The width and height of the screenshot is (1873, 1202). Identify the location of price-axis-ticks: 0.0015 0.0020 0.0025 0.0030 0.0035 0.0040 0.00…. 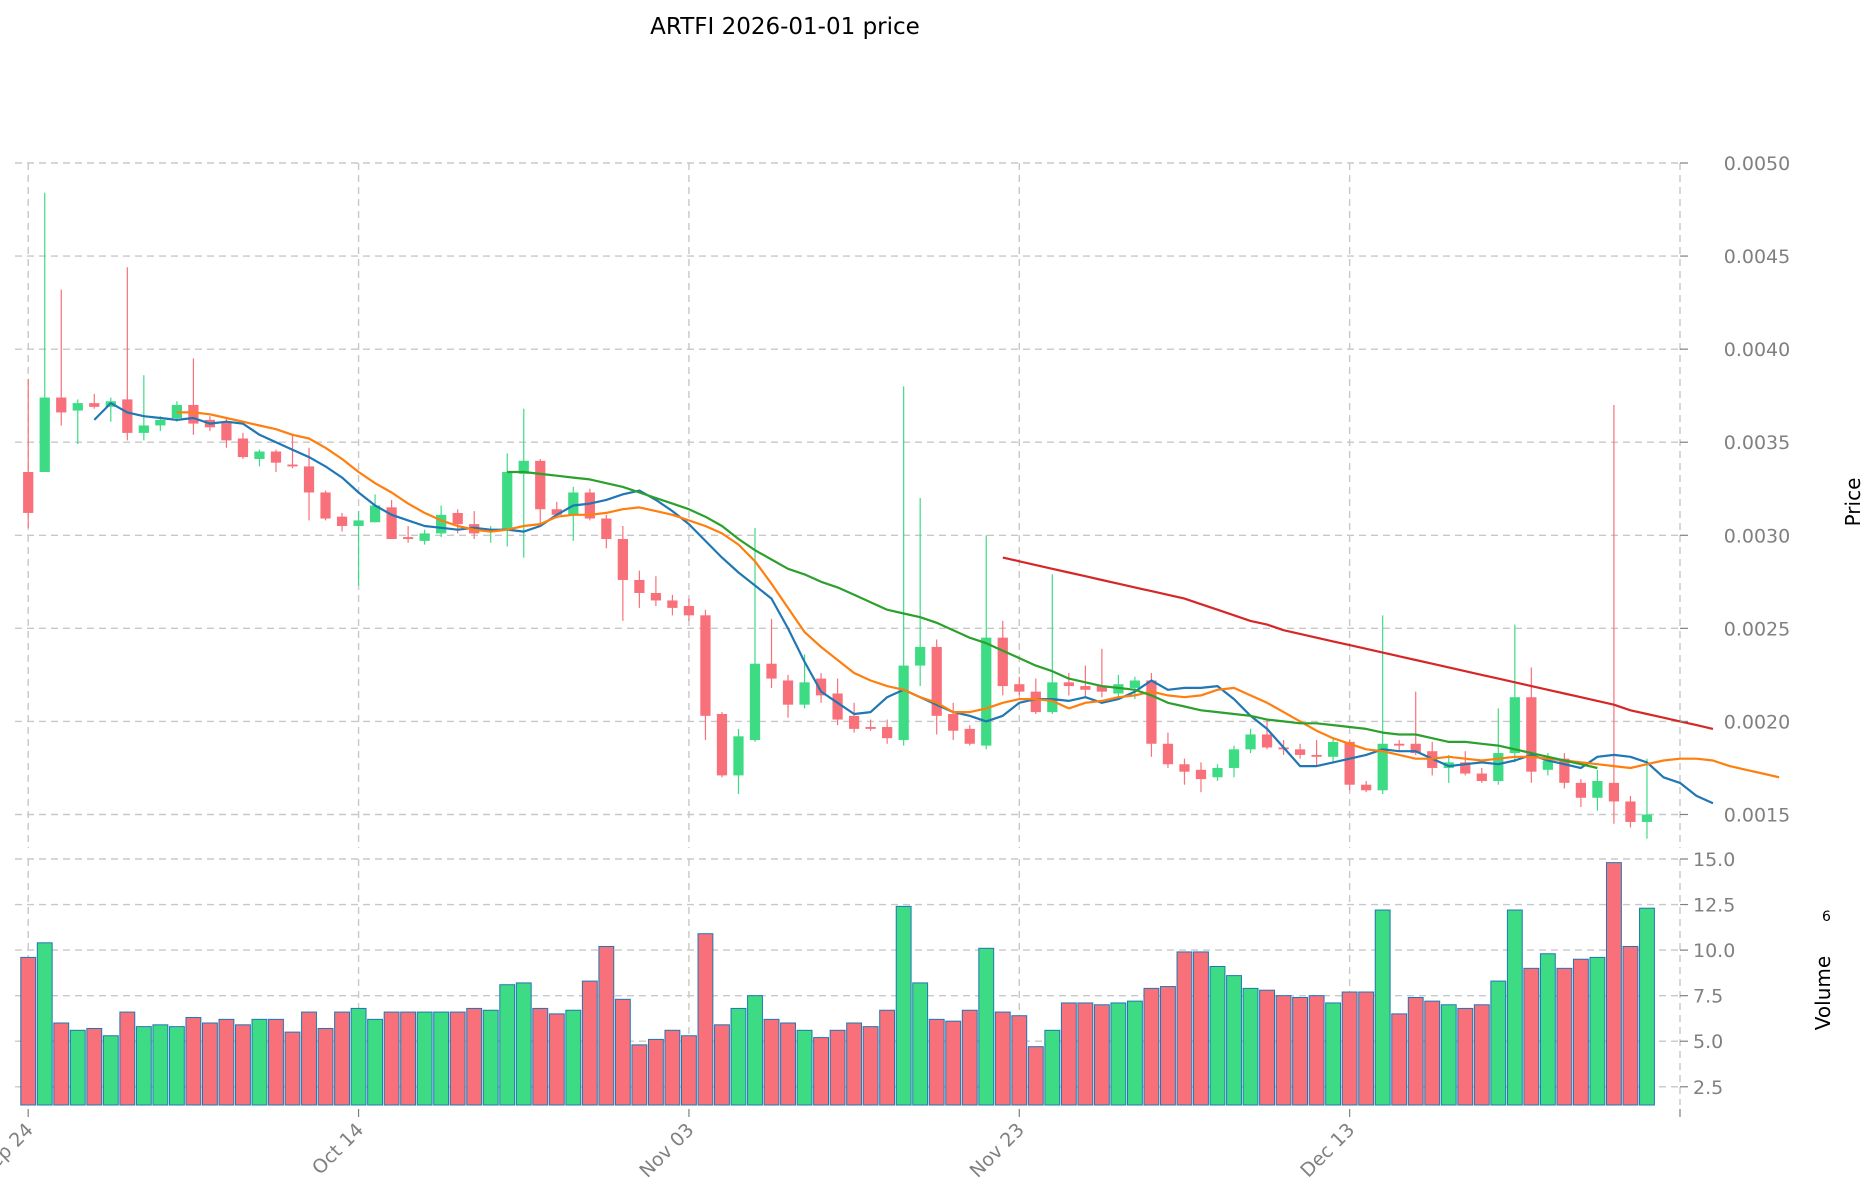
(1735, 489).